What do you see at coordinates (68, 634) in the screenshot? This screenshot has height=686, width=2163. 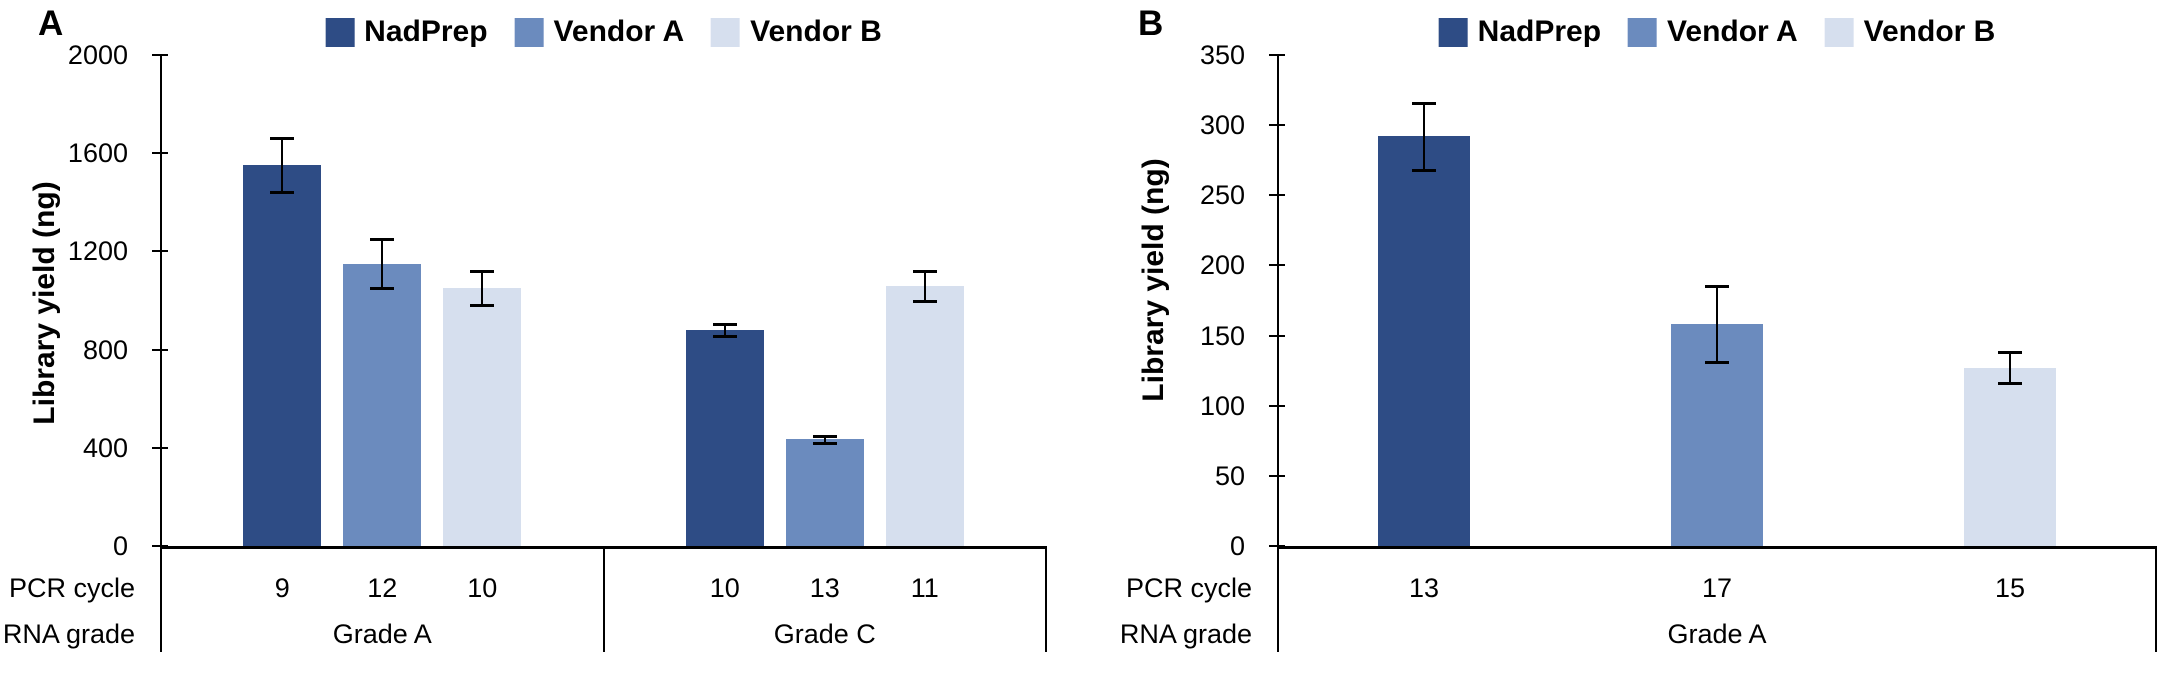 I see `panel-a-row-label-rna-grade: RNA grade` at bounding box center [68, 634].